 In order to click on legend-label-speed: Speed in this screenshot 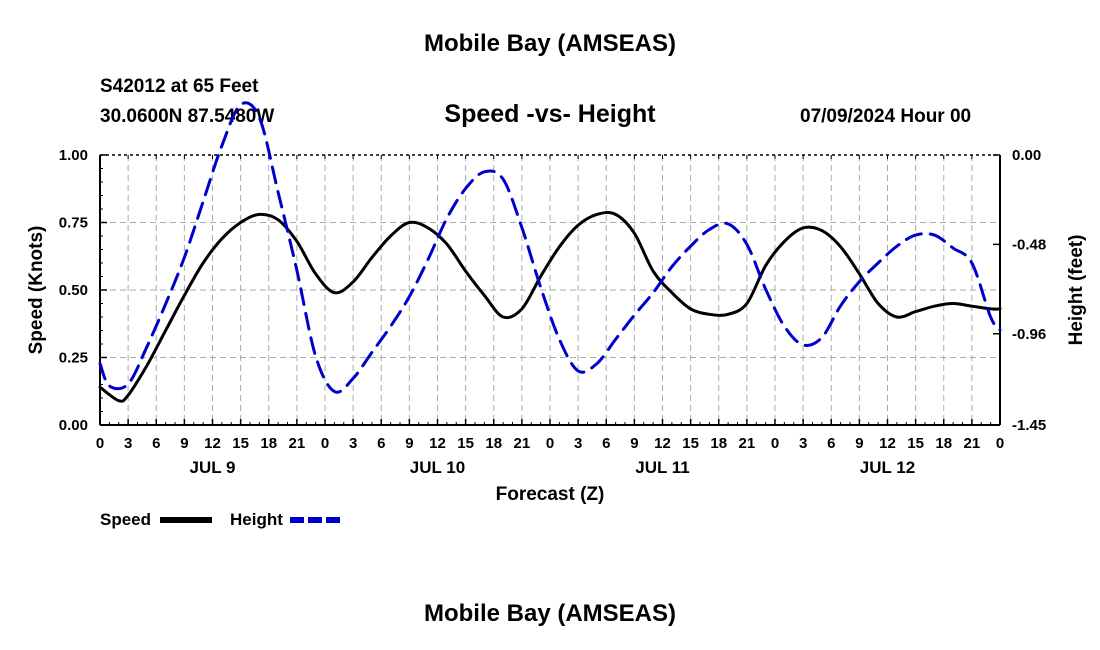, I will do `click(125, 519)`.